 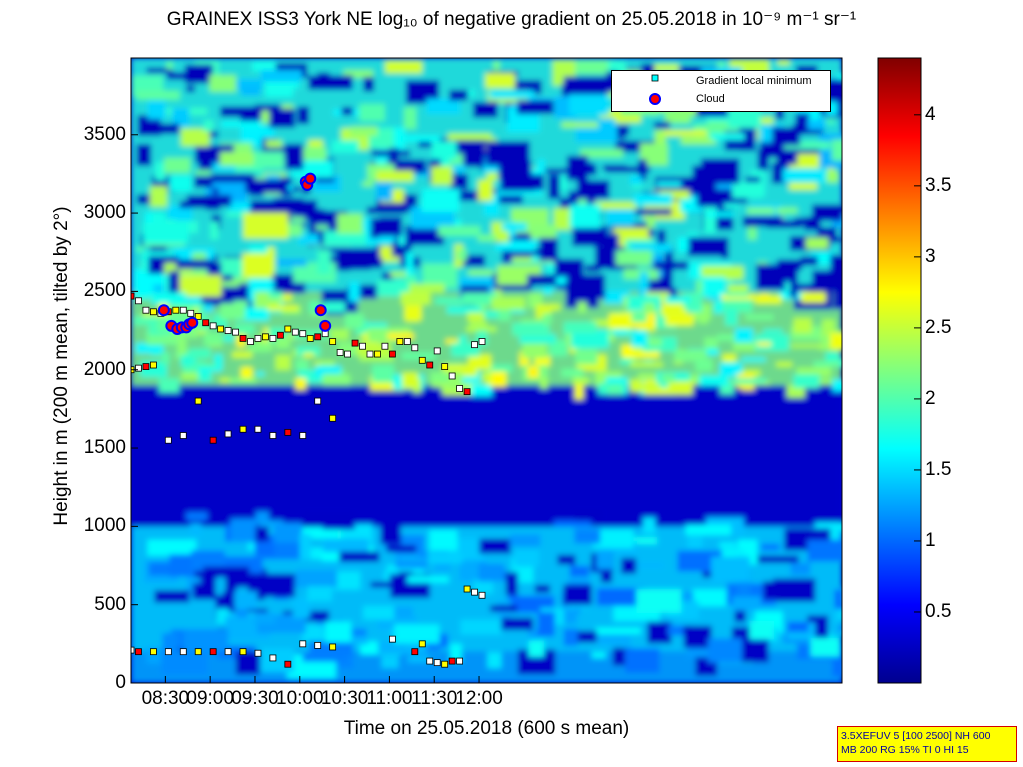 What do you see at coordinates (938, 327) in the screenshot?
I see `colorbar-tick-label: 2.5` at bounding box center [938, 327].